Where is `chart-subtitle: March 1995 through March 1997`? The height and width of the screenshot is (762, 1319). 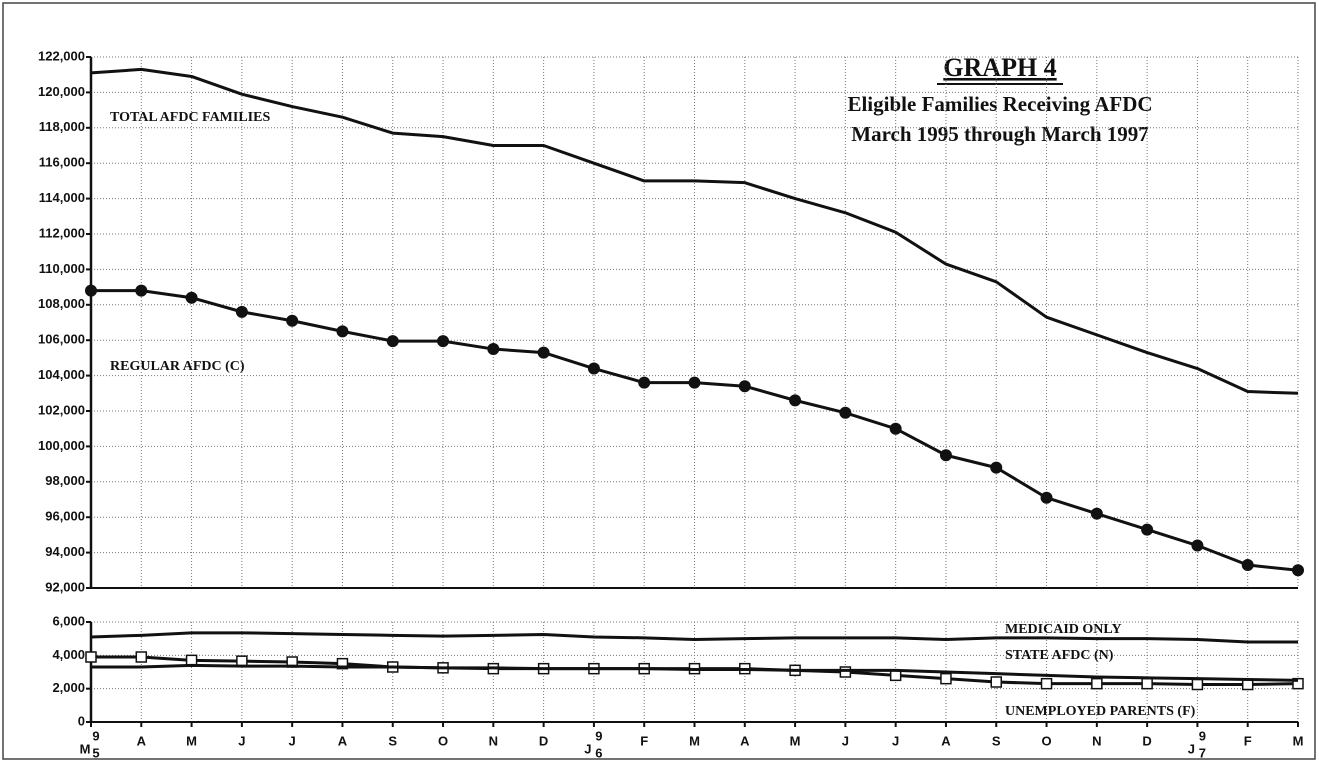
chart-subtitle: March 1995 through March 1997 is located at coordinates (1000, 134).